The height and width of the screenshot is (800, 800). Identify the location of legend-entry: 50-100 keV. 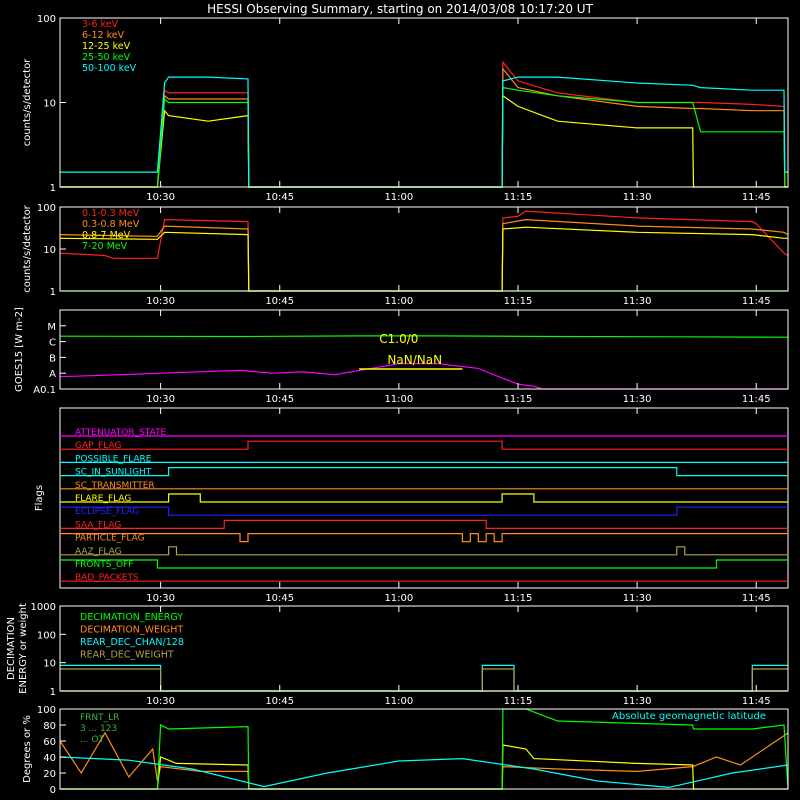
(109, 68).